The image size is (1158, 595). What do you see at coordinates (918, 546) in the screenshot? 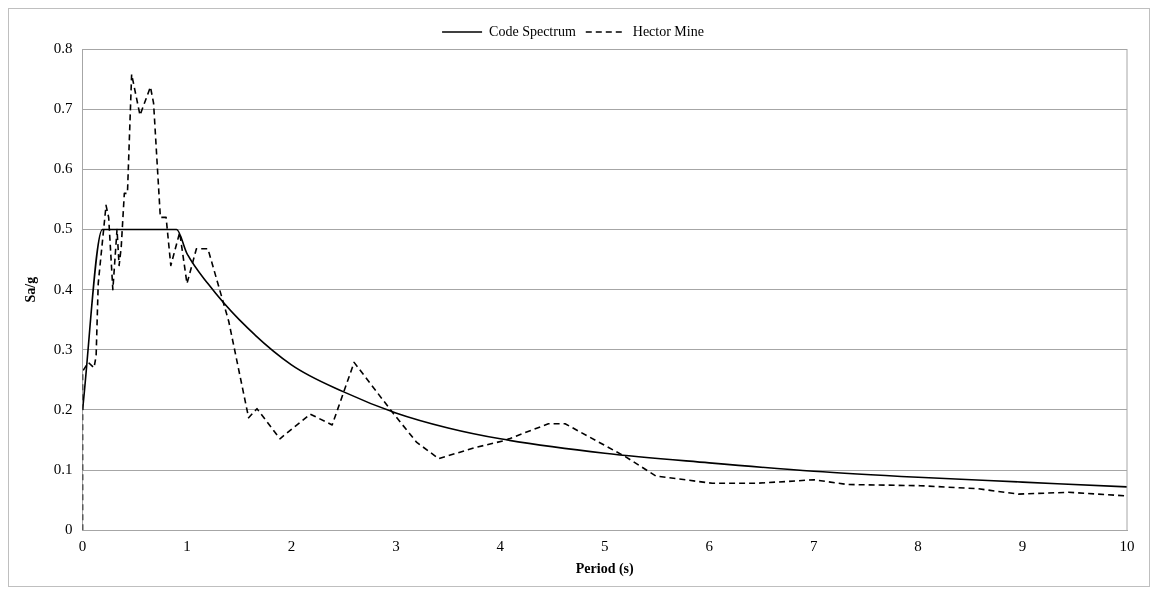
I see `x-tick-label: 8` at bounding box center [918, 546].